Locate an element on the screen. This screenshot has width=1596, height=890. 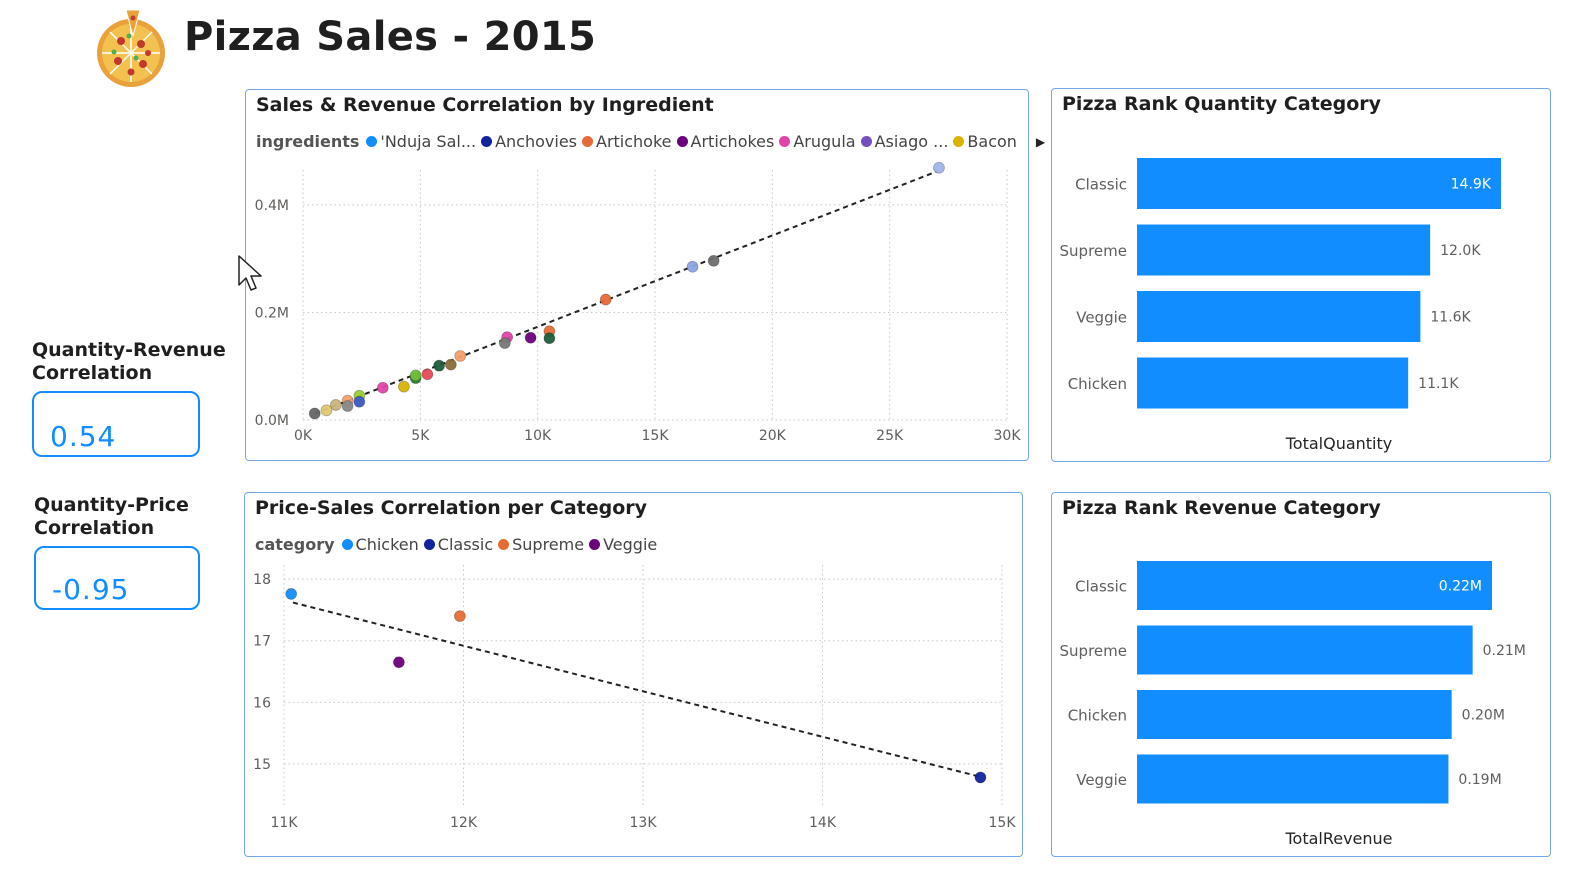
y-tick-label: 18 is located at coordinates (262, 580).